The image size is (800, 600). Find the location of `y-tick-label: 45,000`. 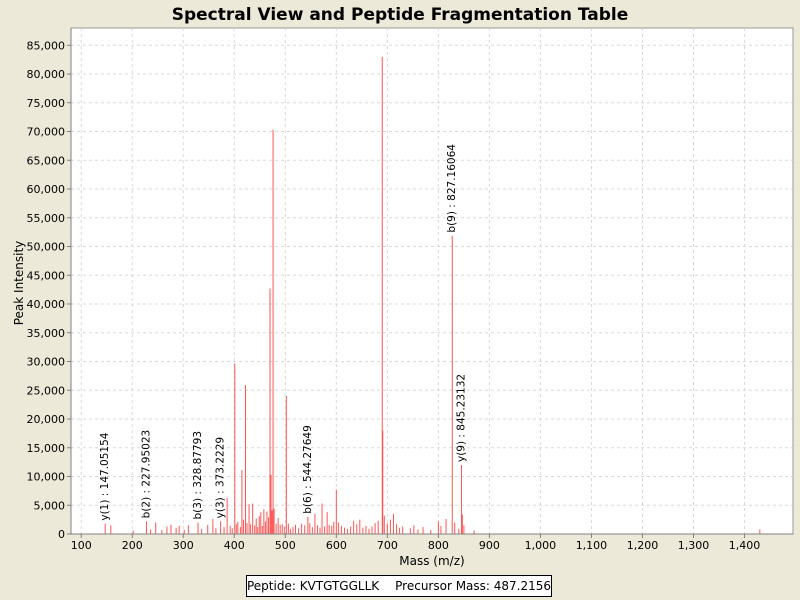

y-tick-label: 45,000 is located at coordinates (46, 275).